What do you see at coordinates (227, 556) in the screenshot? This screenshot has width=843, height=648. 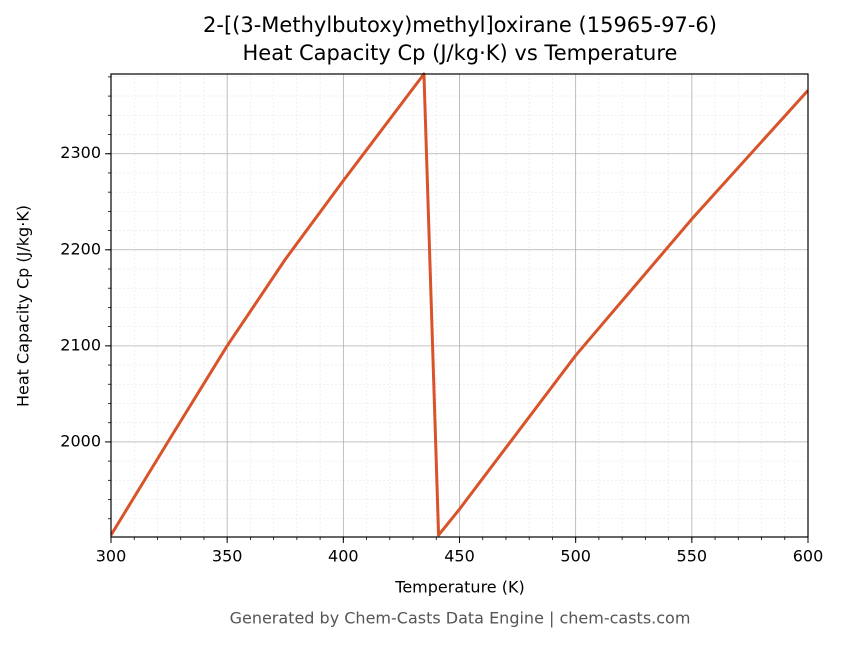 I see `x-tick-label: 350` at bounding box center [227, 556].